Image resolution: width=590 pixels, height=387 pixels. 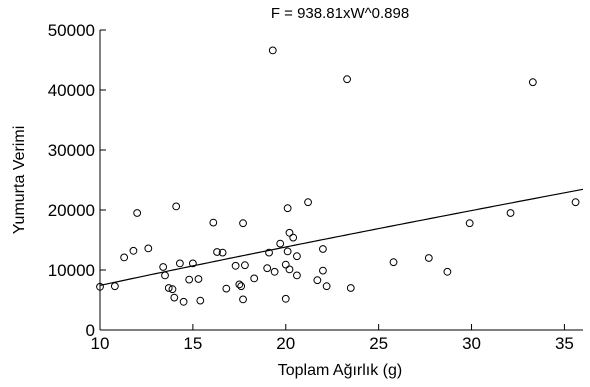 I want to click on y-tick-label: 30000, so click(x=71, y=150).